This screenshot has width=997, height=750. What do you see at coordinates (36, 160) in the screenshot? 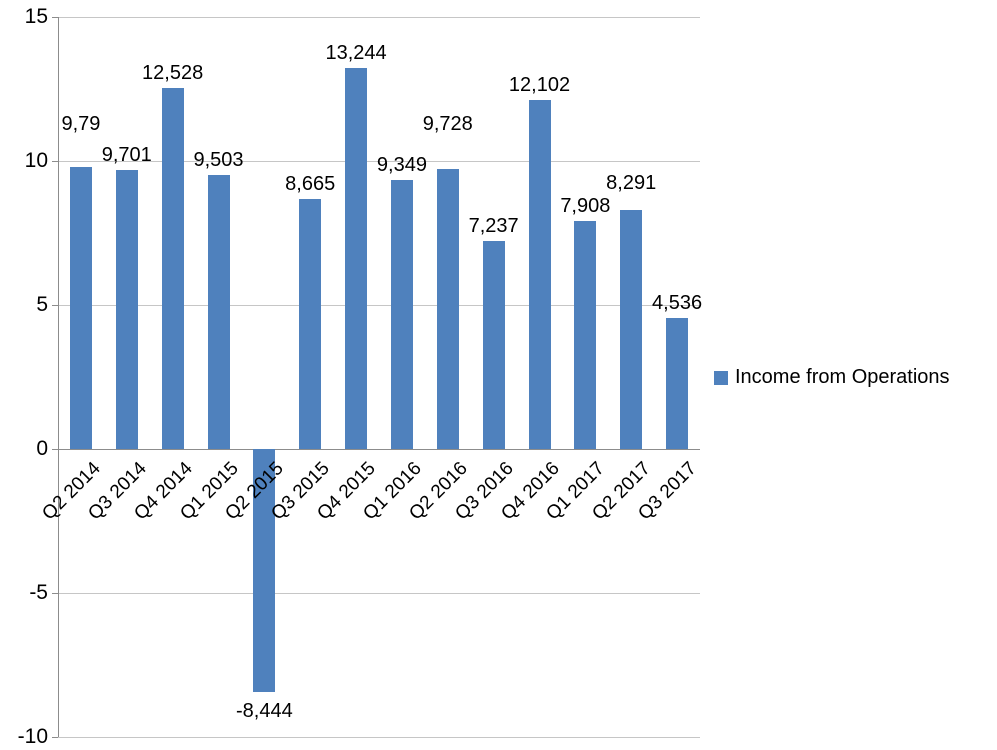
I see `y-axis-label: 10` at bounding box center [36, 160].